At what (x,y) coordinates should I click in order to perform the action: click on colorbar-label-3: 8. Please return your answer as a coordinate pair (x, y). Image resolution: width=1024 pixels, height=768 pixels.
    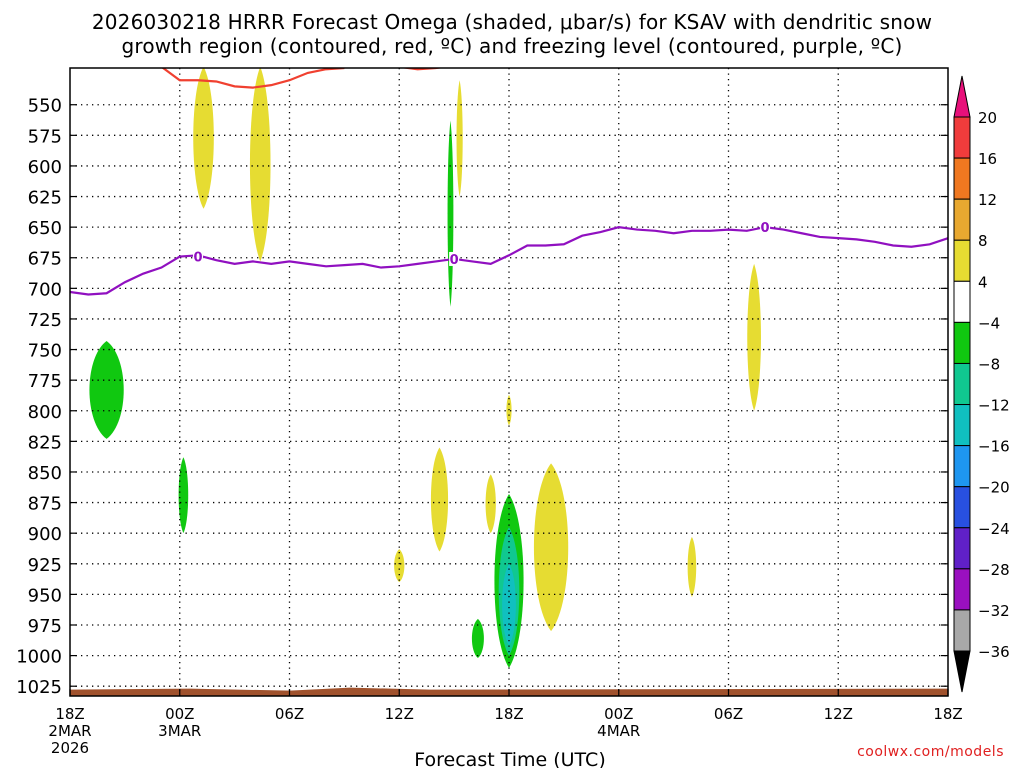
    Looking at the image, I should click on (983, 241).